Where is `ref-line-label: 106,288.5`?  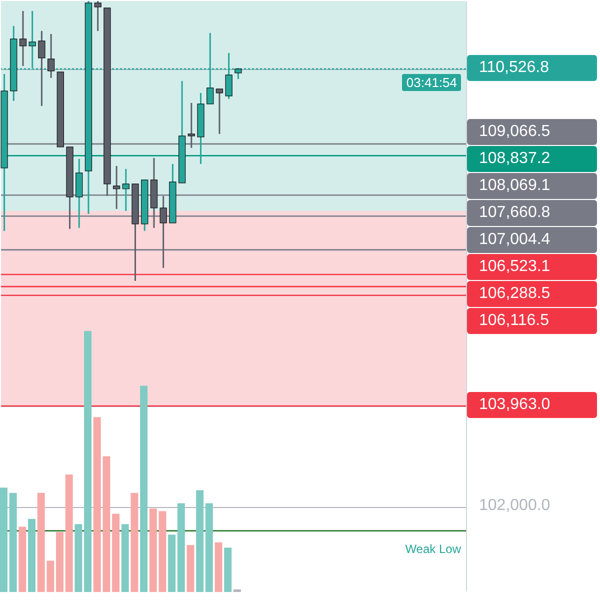
ref-line-label: 106,288.5 is located at coordinates (515, 294).